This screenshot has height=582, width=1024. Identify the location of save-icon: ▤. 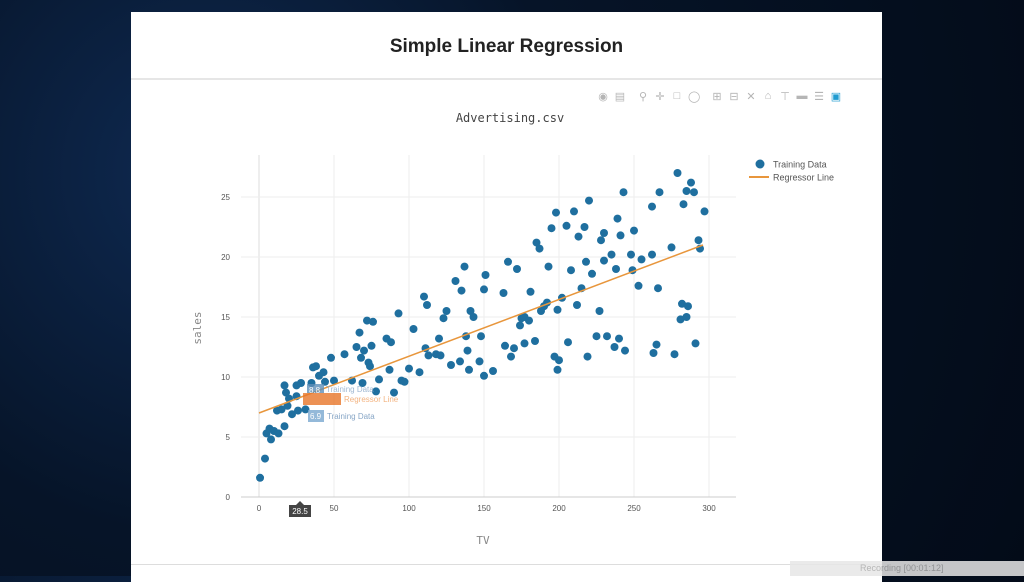
(620, 97).